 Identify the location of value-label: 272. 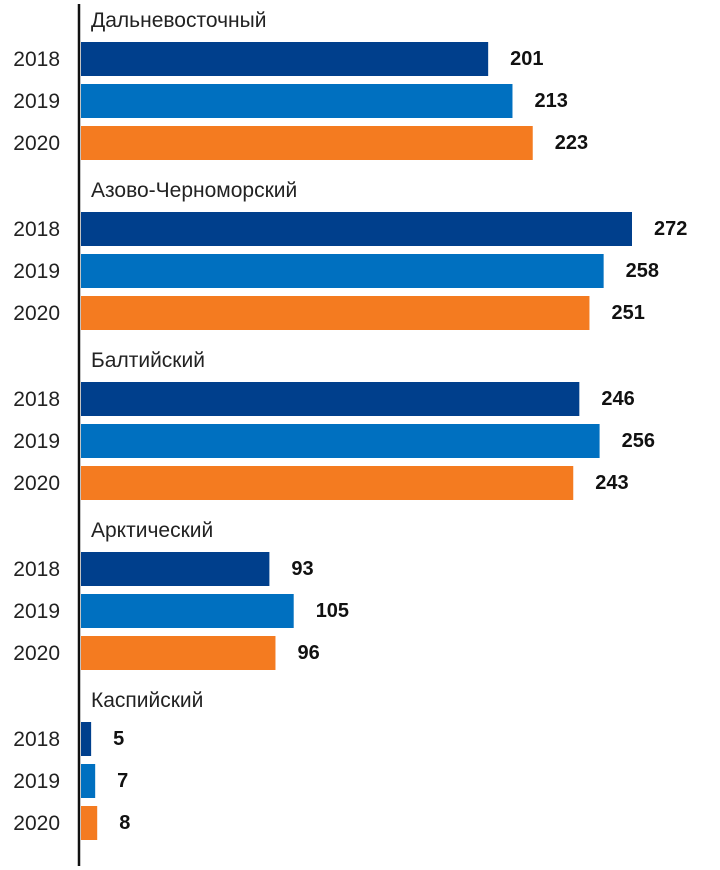
(670, 229).